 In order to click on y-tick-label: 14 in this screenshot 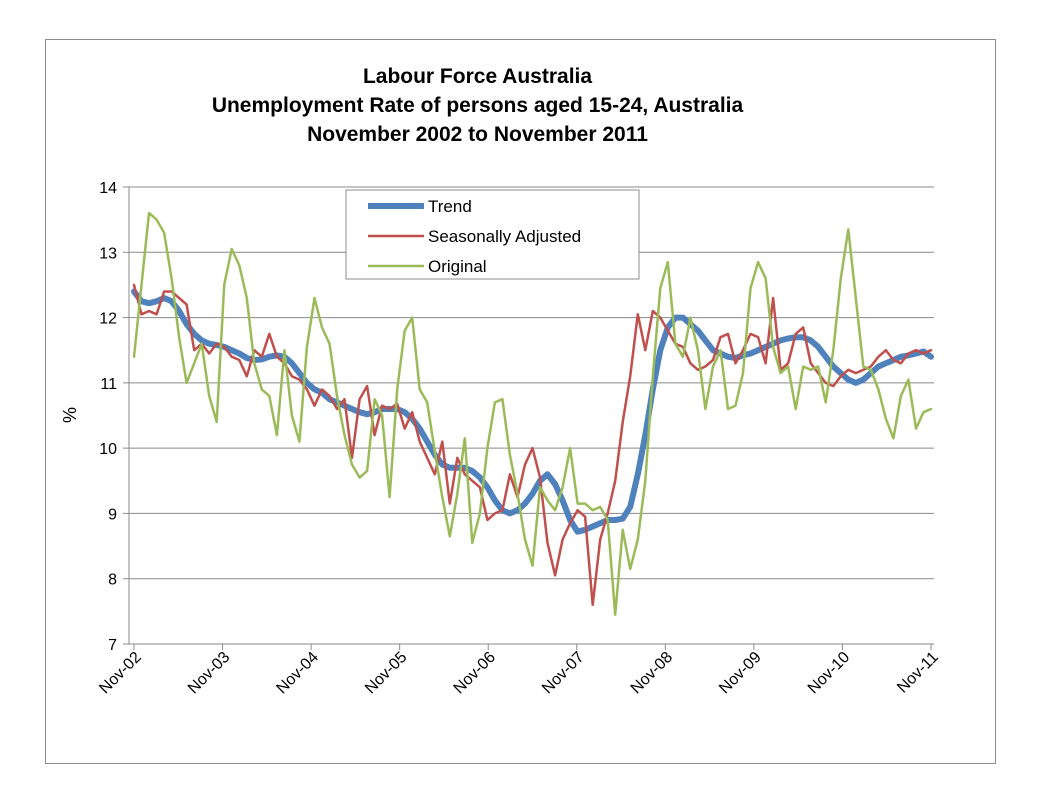, I will do `click(108, 188)`.